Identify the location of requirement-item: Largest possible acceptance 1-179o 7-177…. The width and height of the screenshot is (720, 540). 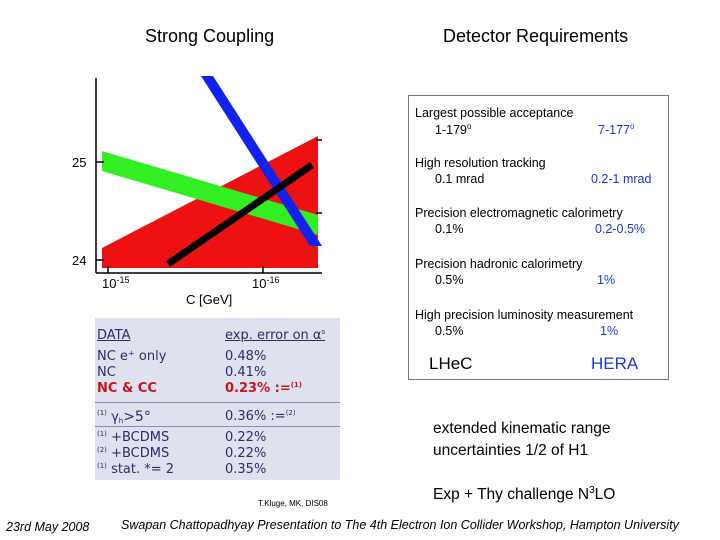
(540, 121).